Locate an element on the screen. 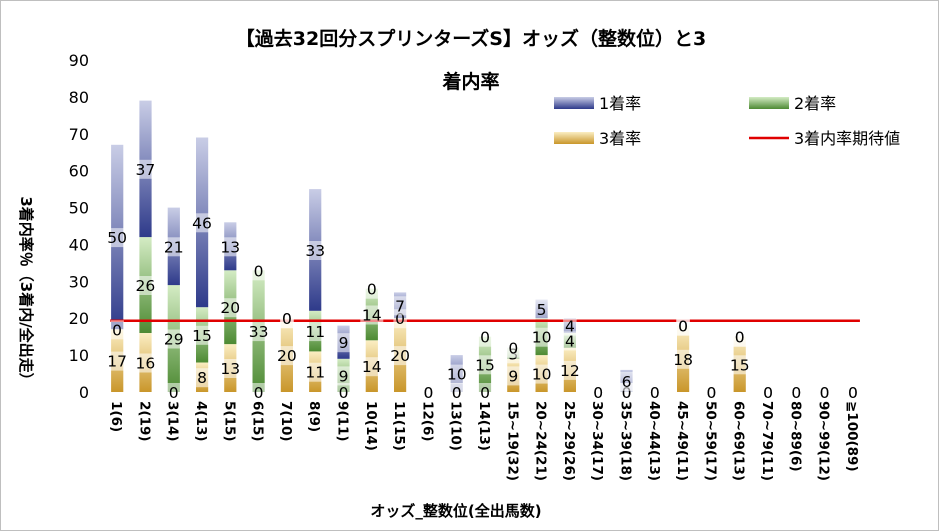 The height and width of the screenshot is (532, 939). y-tick-label: 90 is located at coordinates (79, 60).